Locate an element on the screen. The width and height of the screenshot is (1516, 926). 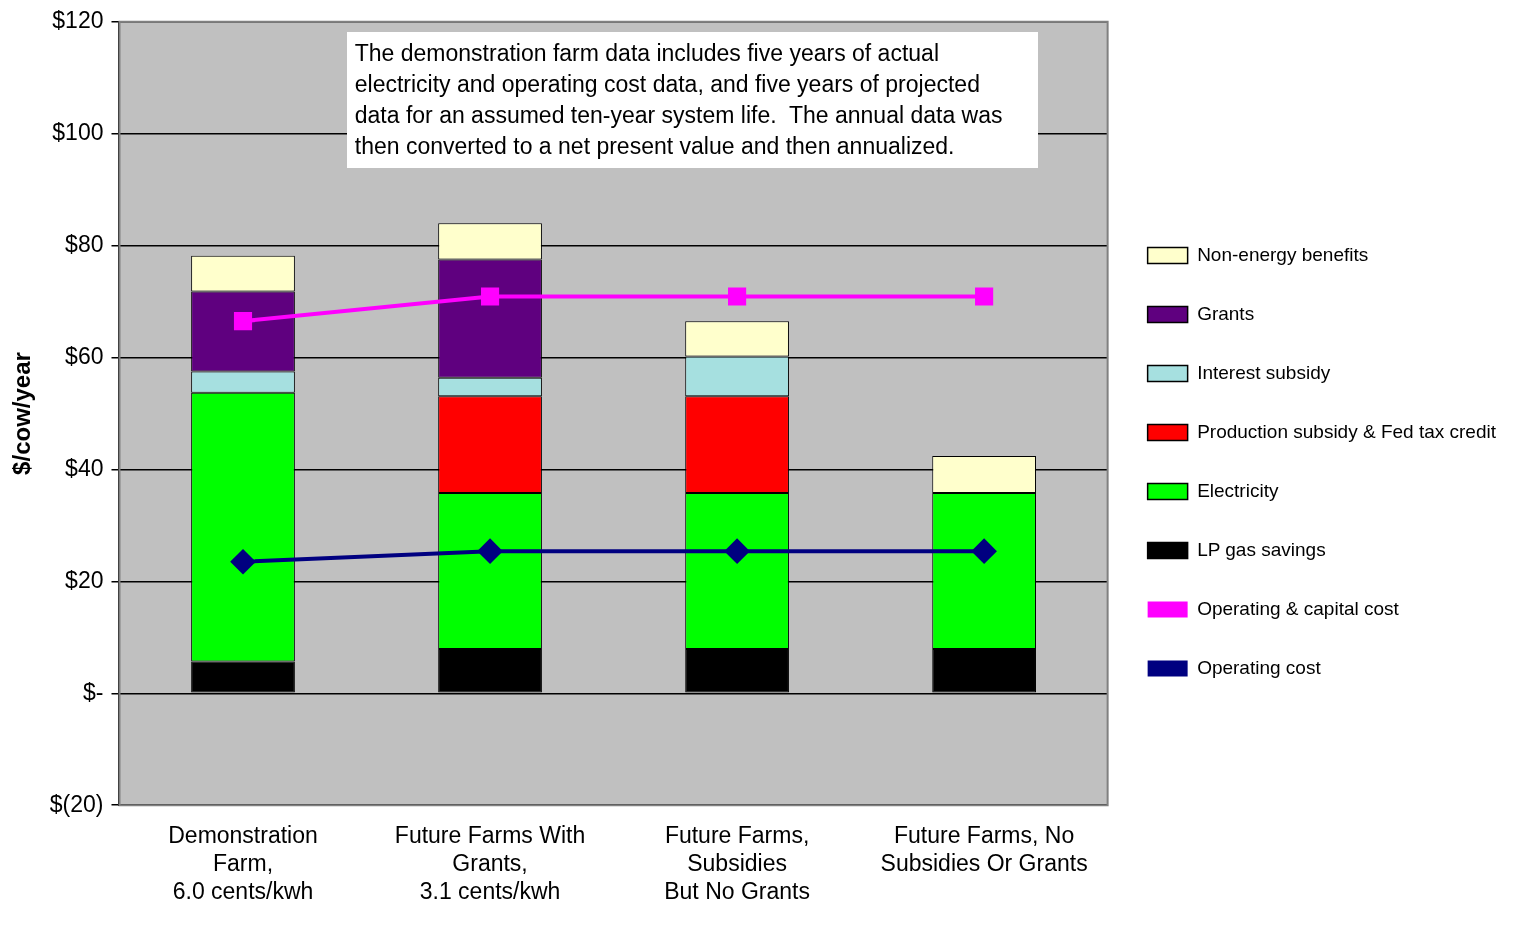
y-tick-label: $100 is located at coordinates (78, 132).